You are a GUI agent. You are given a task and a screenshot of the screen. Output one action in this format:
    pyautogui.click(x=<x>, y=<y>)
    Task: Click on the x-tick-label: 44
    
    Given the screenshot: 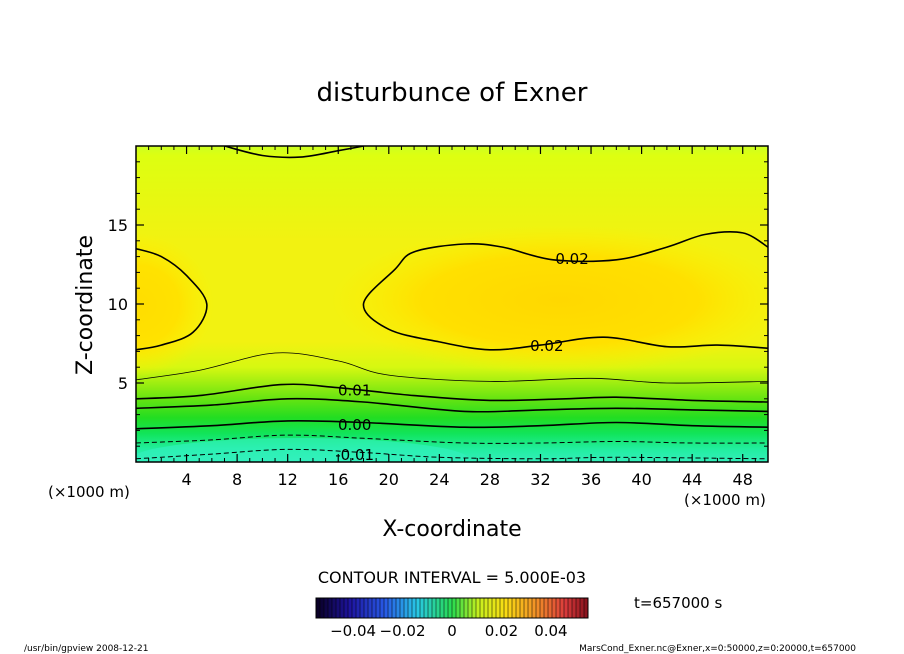 What is the action you would take?
    pyautogui.click(x=692, y=479)
    